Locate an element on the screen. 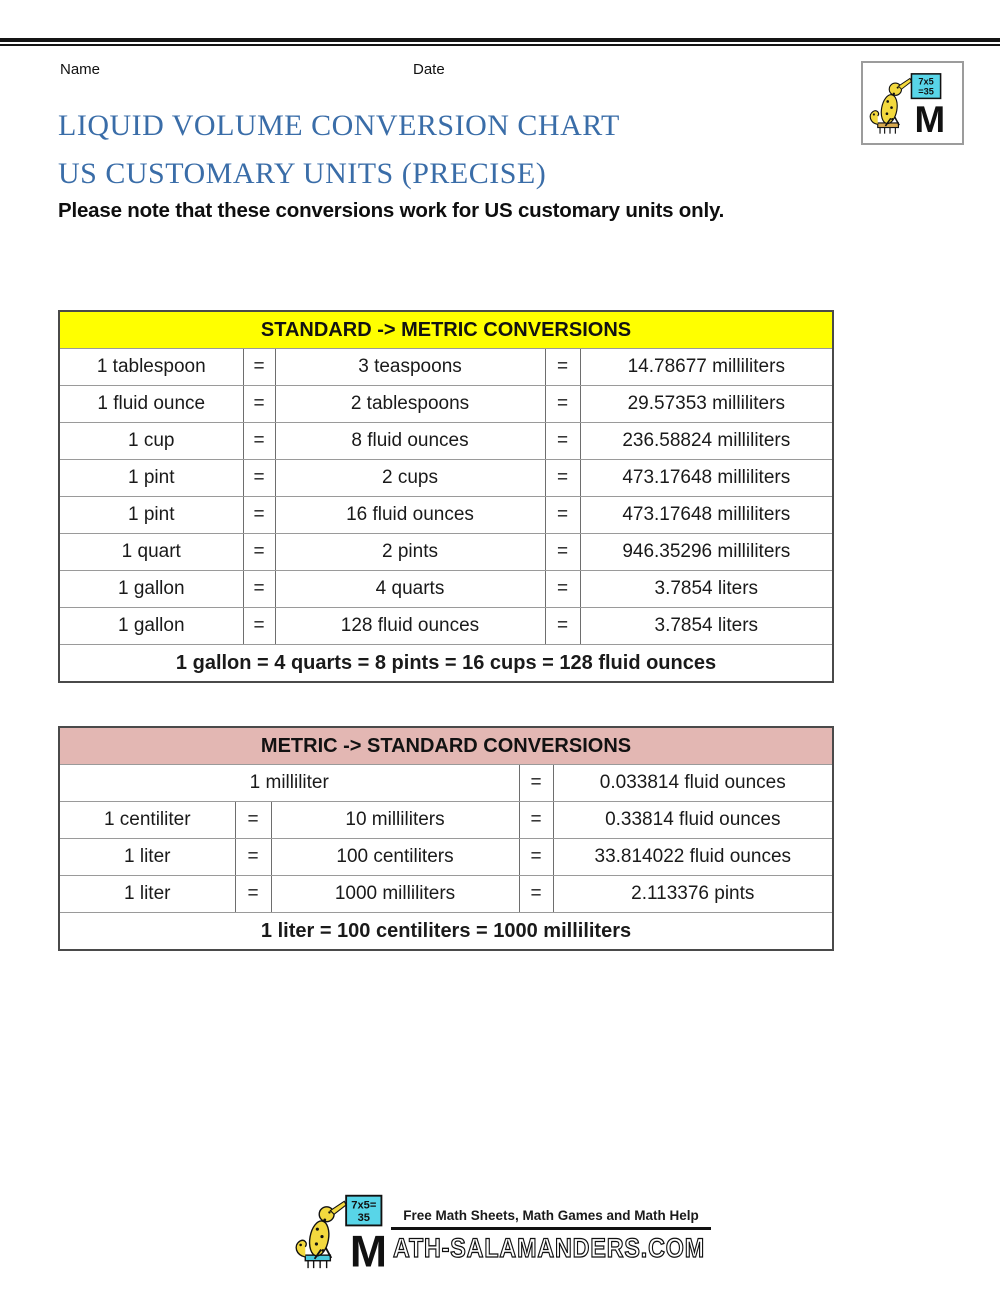 This screenshot has height=1294, width=1000. math-salamanders-corner-logo: 7x5 =35 M is located at coordinates (912, 103).